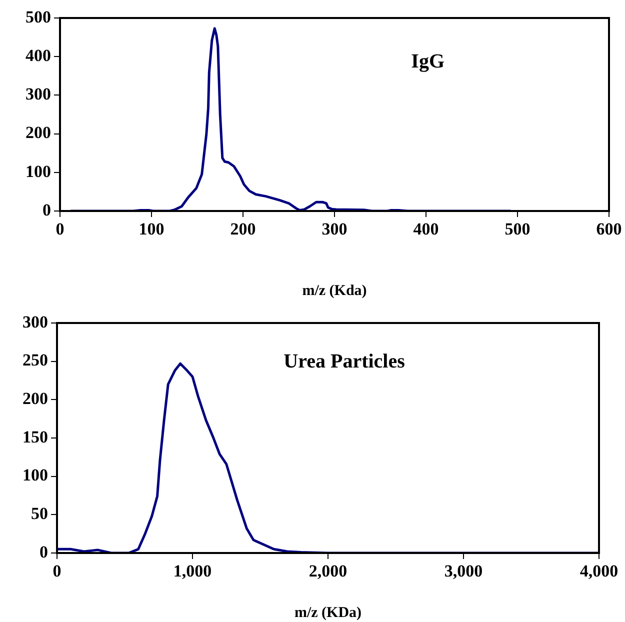  Describe the element at coordinates (151, 229) in the screenshot. I see `x-tick-label: 100` at that location.